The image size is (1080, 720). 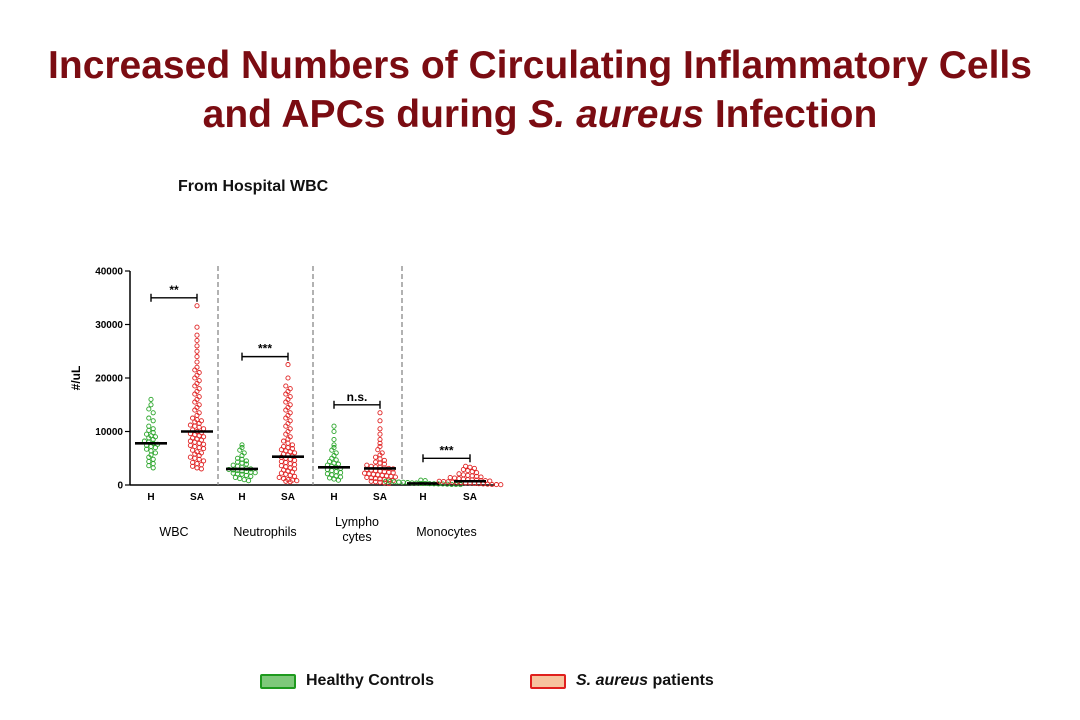 What do you see at coordinates (264, 532) in the screenshot?
I see `group-label: Neutrophils` at bounding box center [264, 532].